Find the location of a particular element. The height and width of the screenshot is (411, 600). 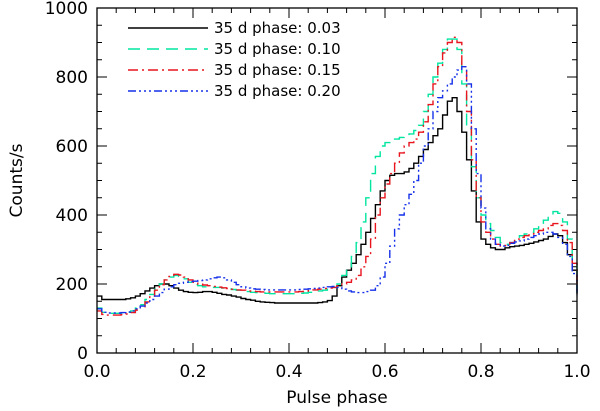

x-tick-label: 0.8 is located at coordinates (480, 372).